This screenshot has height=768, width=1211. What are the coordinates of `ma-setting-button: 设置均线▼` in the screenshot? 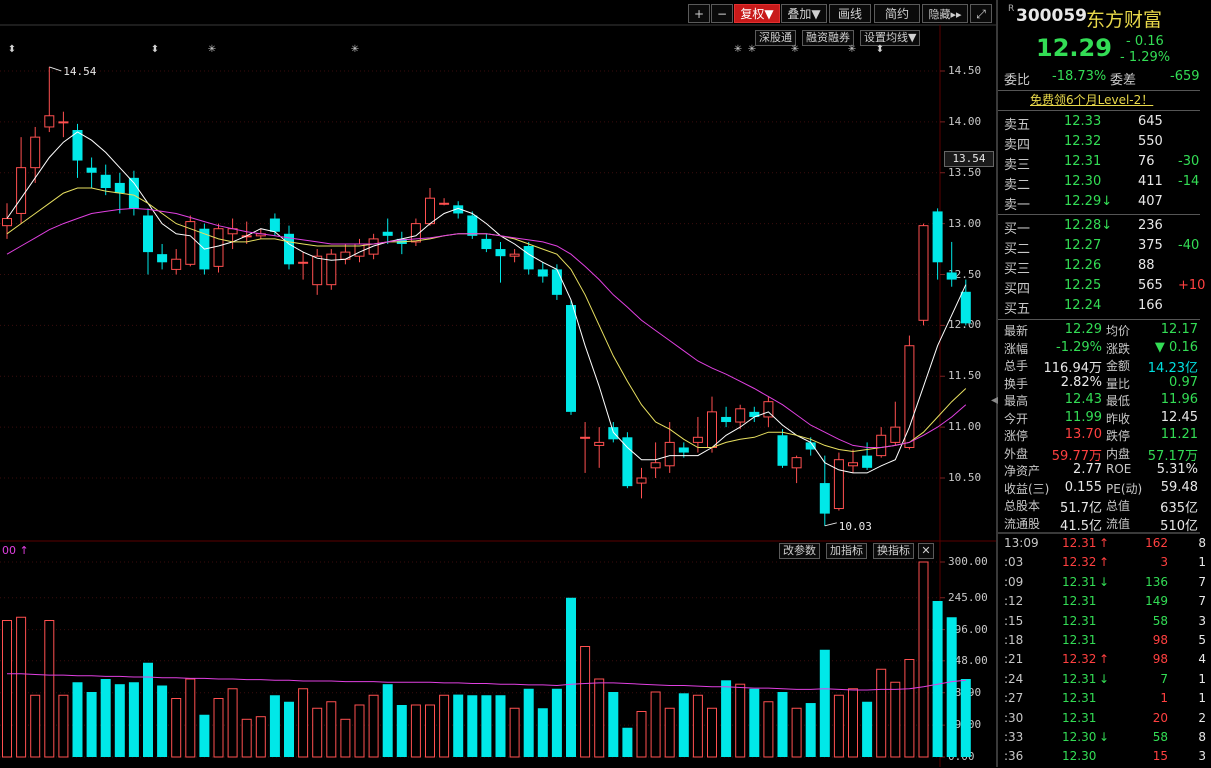 It's located at (890, 38).